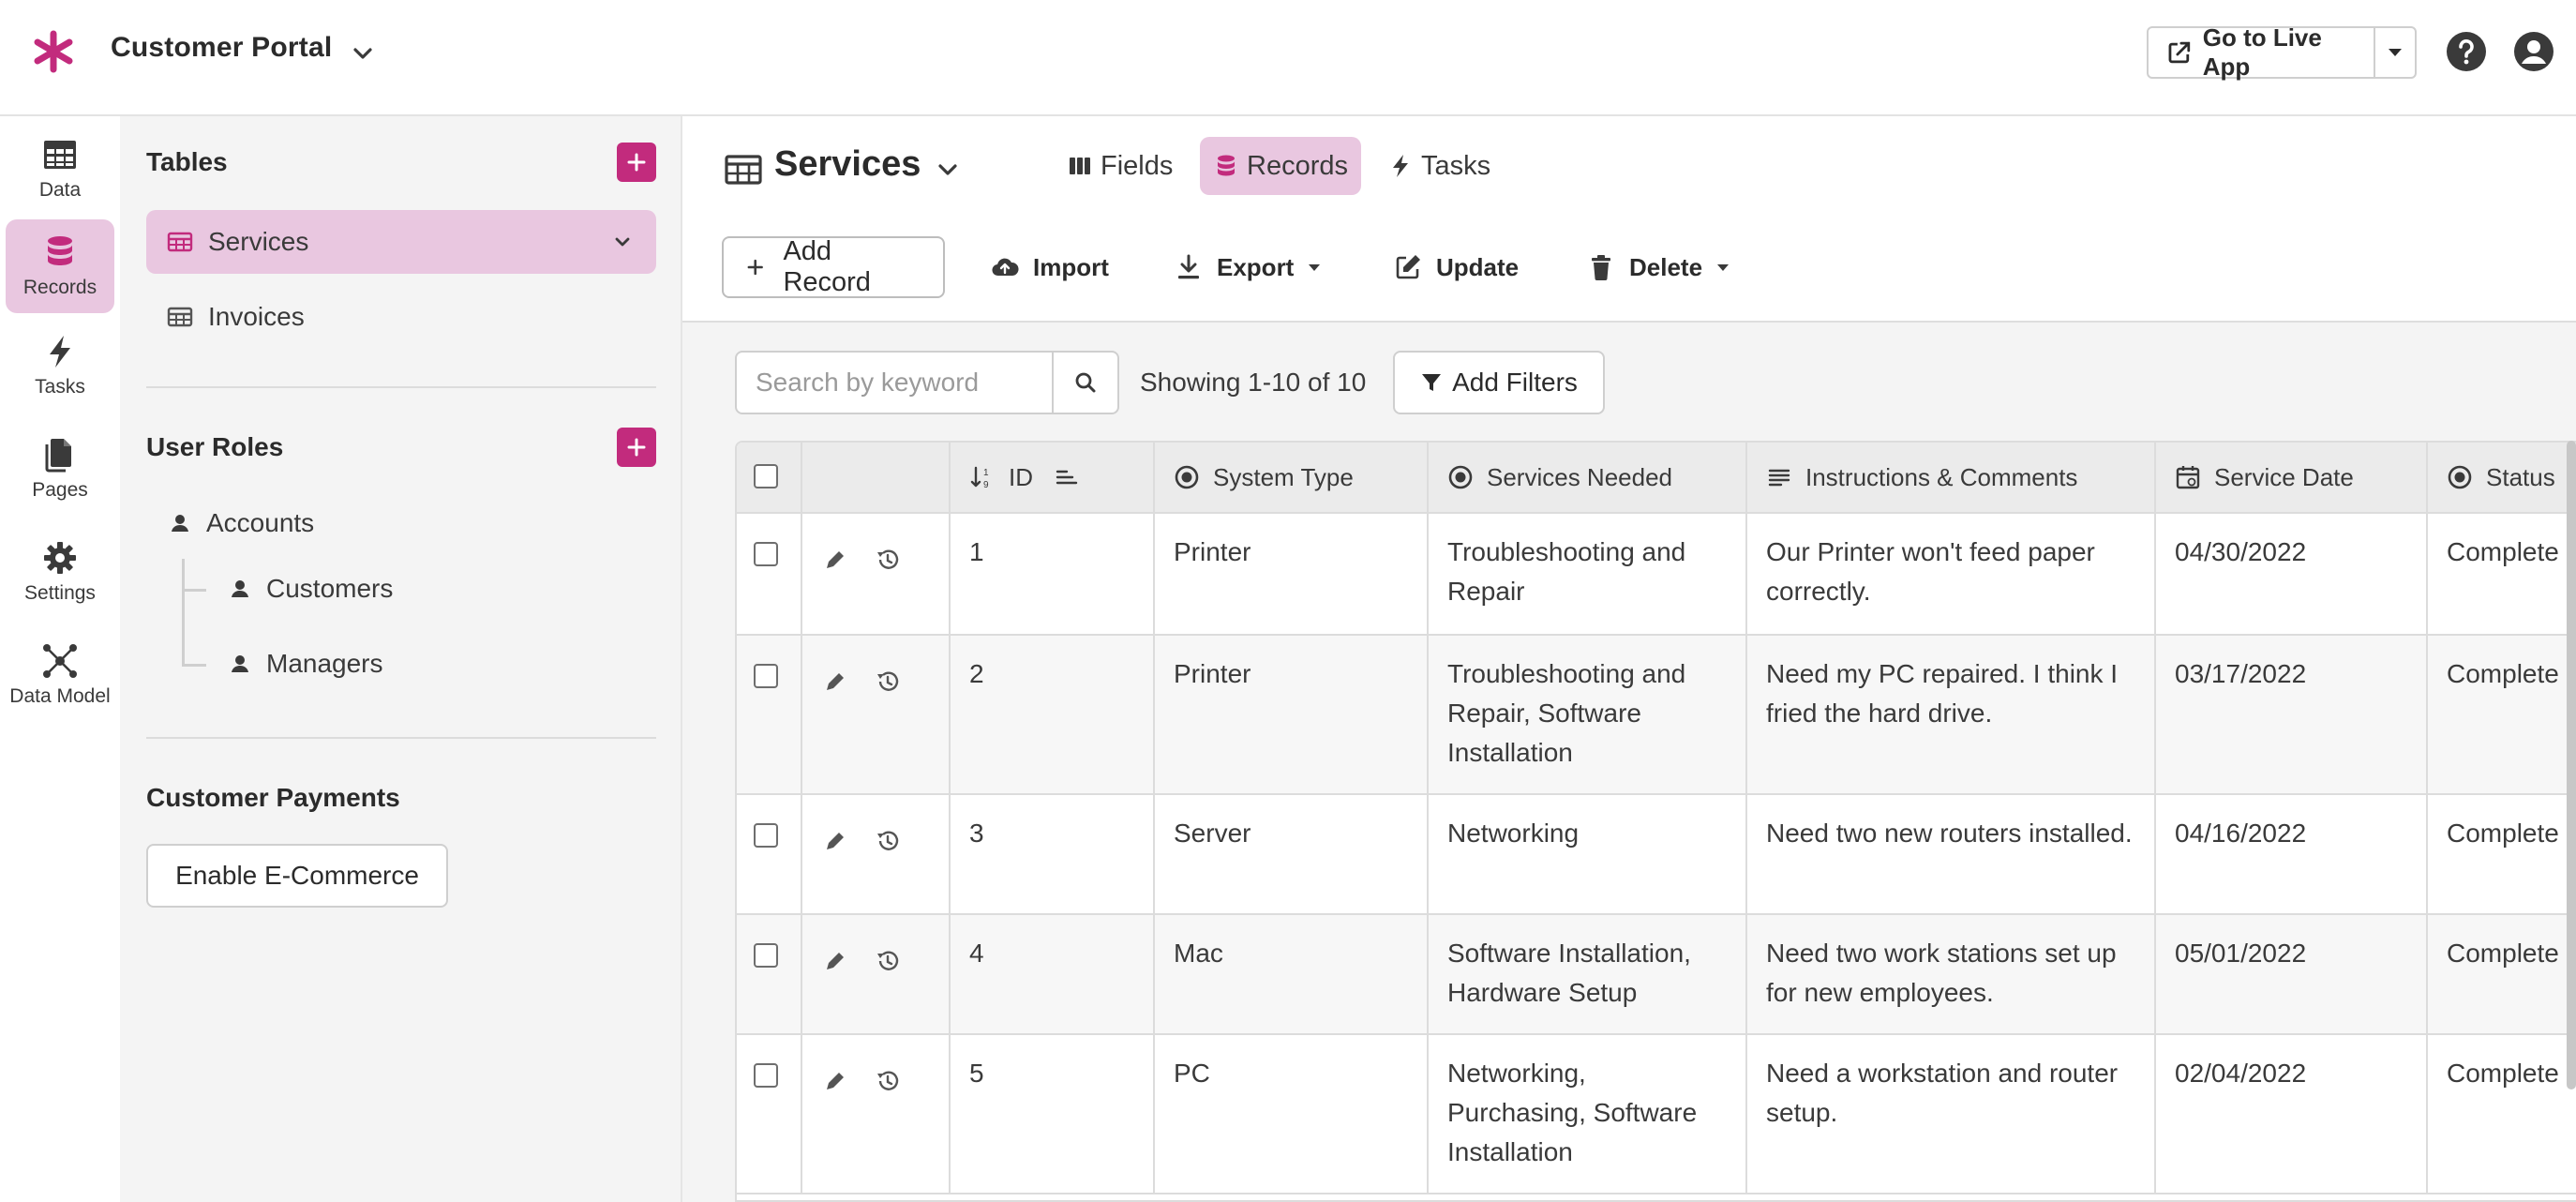 The width and height of the screenshot is (2576, 1202). Describe the element at coordinates (1050, 267) in the screenshot. I see `import-button: Import` at that location.